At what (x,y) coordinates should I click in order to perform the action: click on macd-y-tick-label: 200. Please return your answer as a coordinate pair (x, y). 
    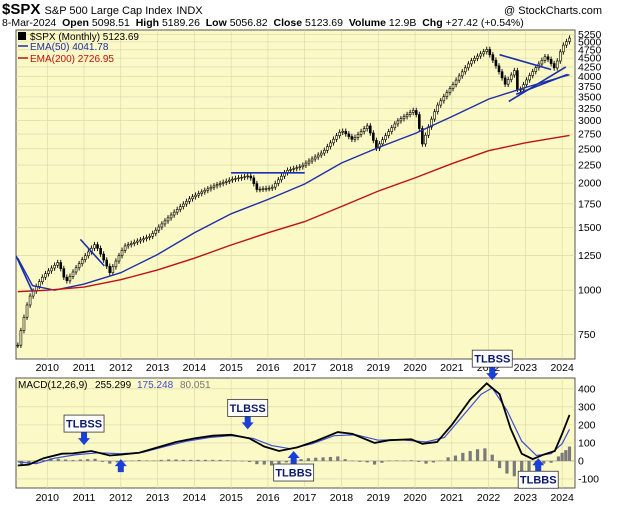
    Looking at the image, I should click on (587, 425).